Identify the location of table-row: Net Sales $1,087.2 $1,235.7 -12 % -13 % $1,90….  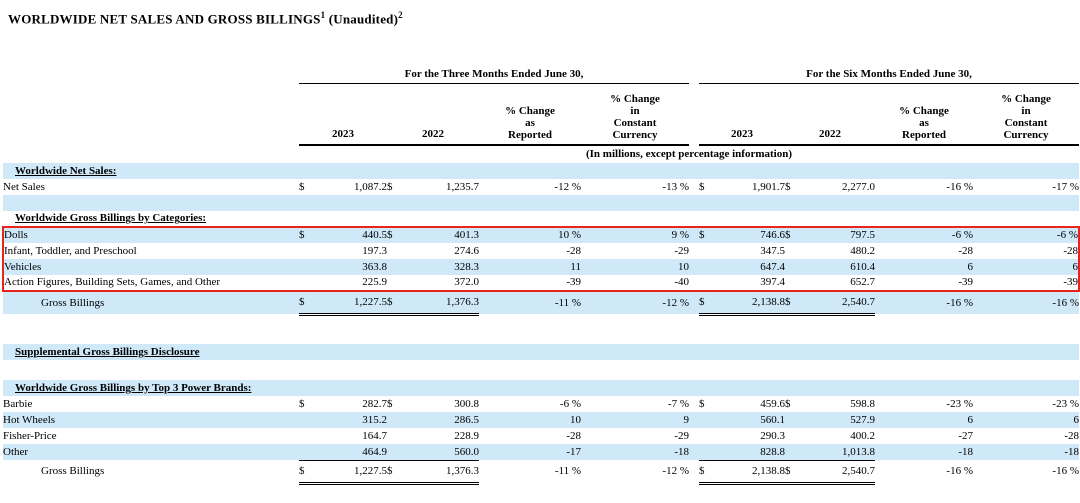
(541, 187).